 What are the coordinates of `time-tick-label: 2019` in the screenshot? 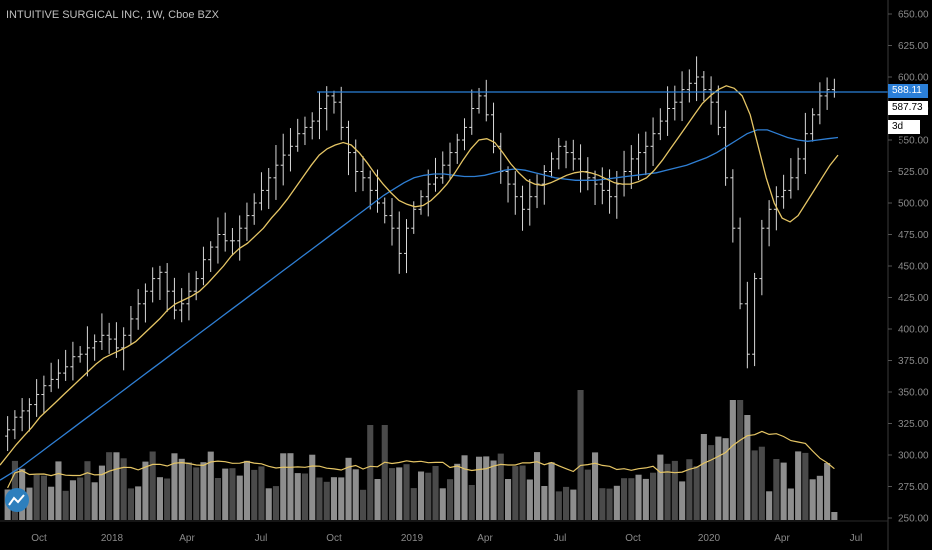 It's located at (412, 538).